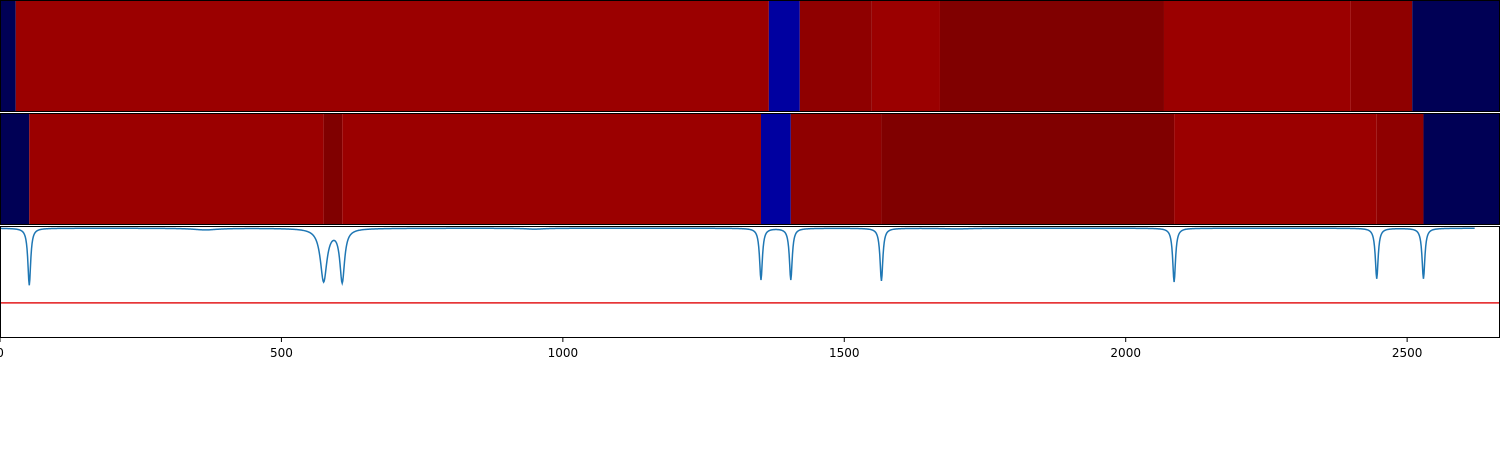  What do you see at coordinates (711, 349) in the screenshot?
I see `x-axis: 0 500 1000 1500 2000 2500` at bounding box center [711, 349].